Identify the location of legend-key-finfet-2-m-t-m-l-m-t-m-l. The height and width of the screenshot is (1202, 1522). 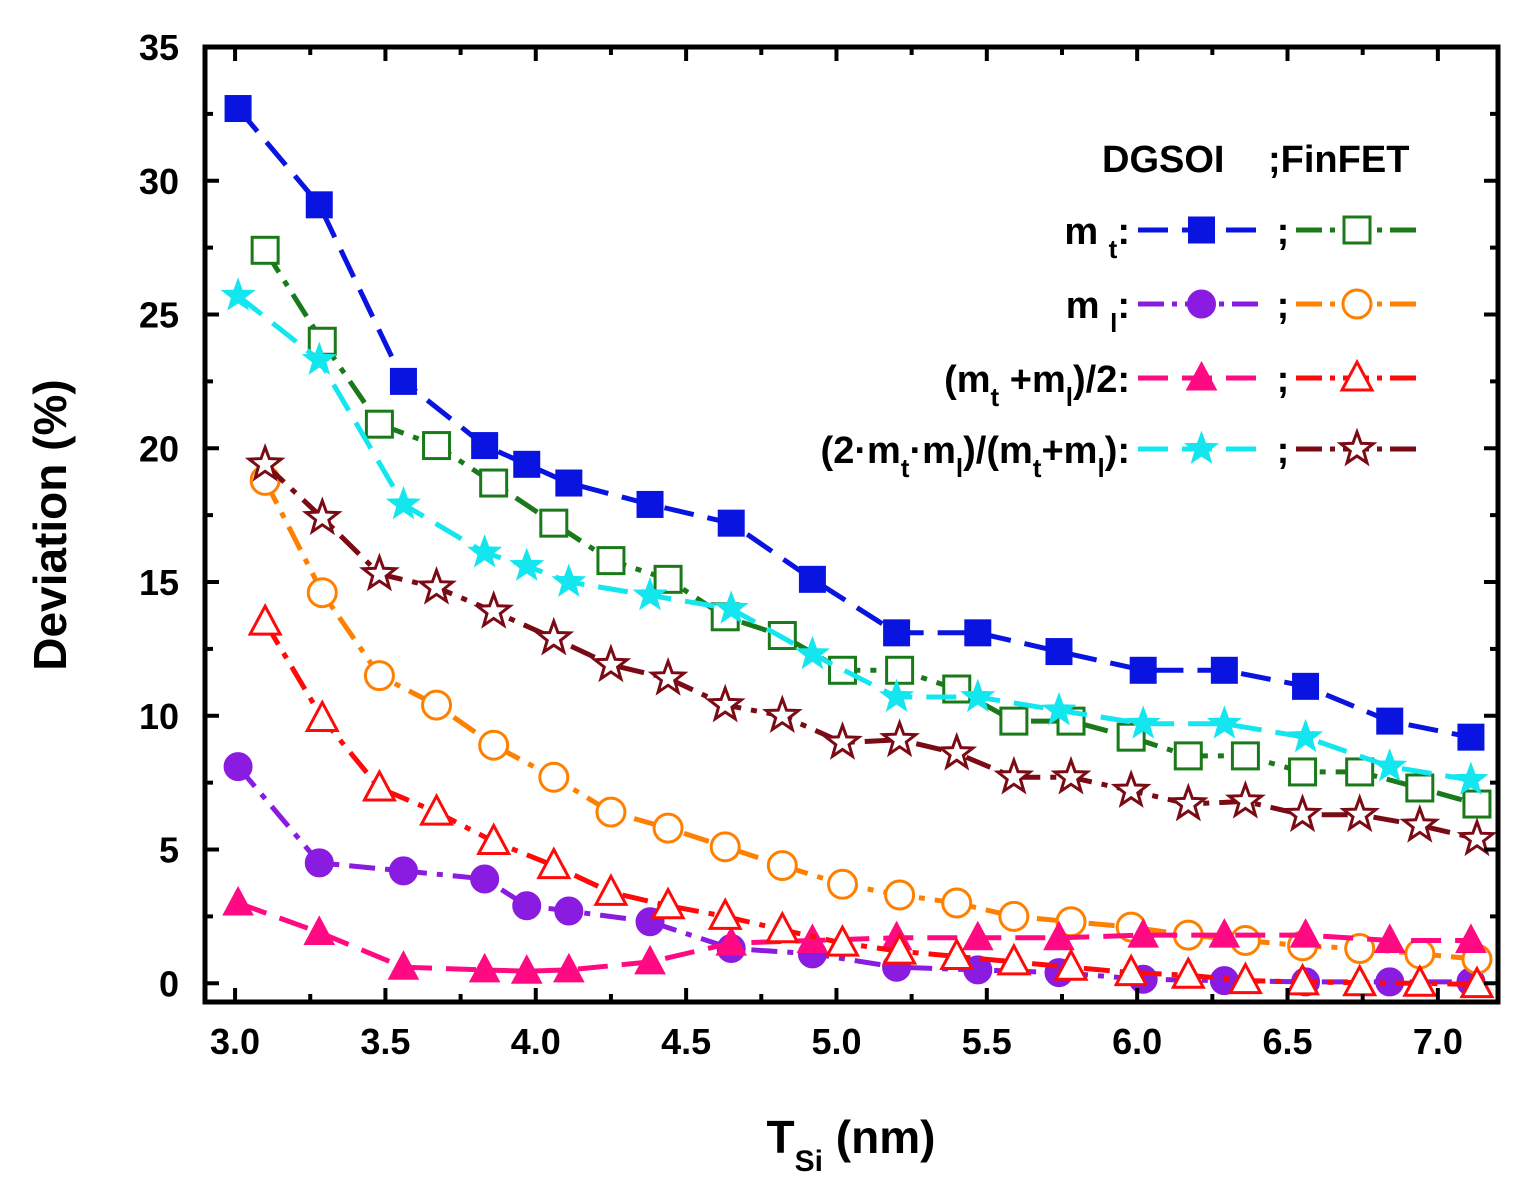
(1357, 447).